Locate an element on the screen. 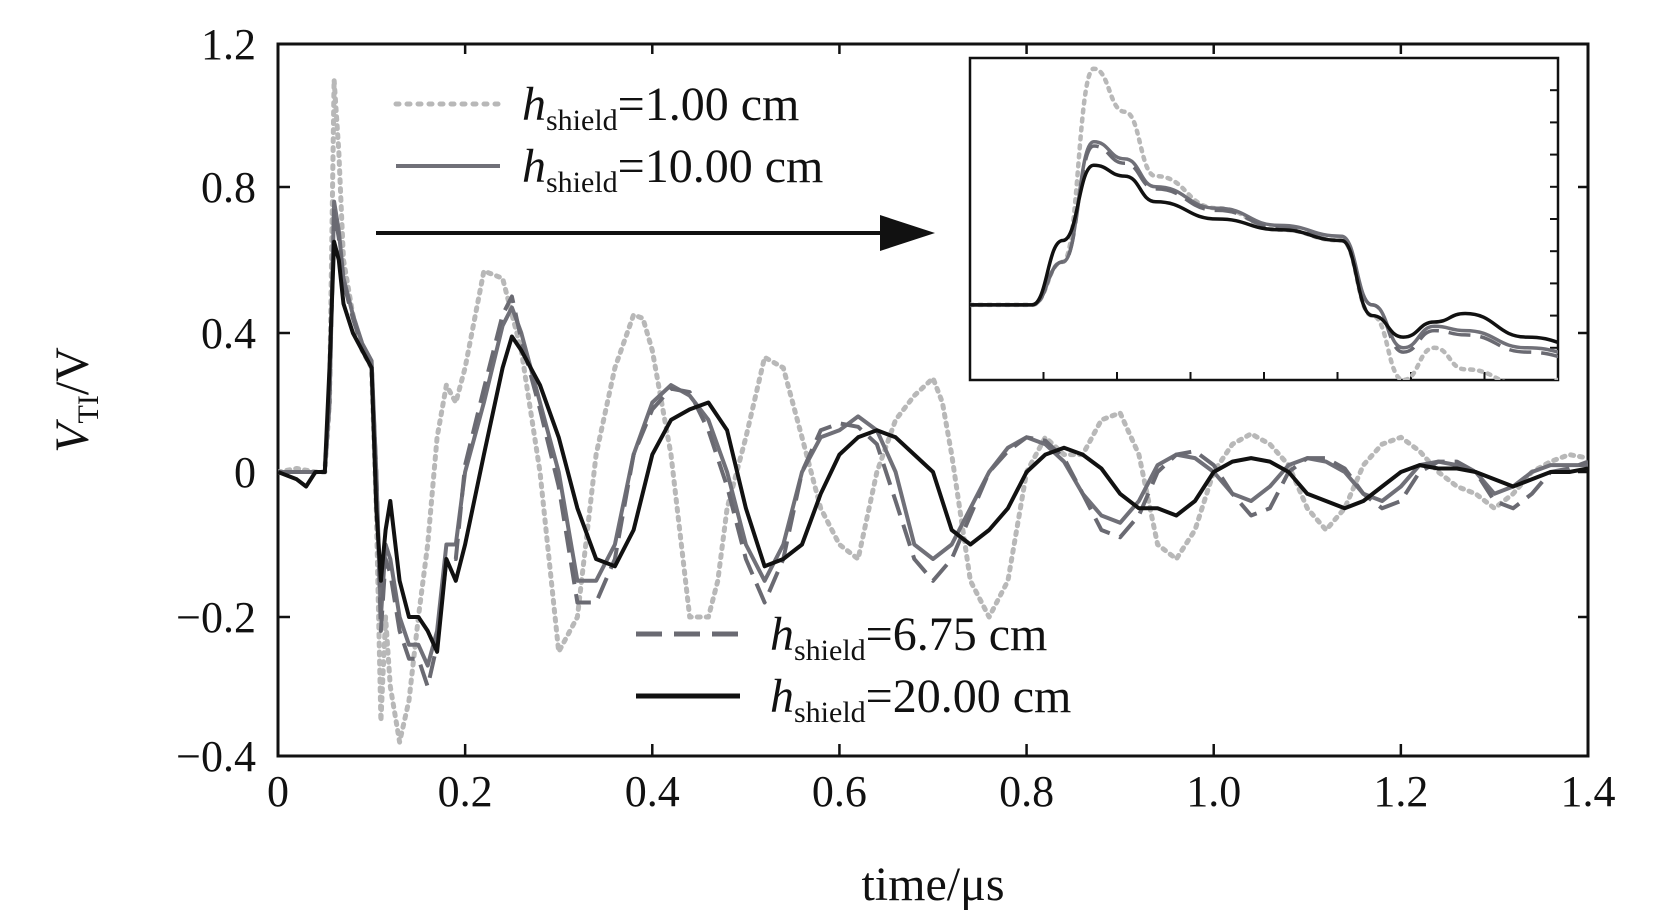 This screenshot has width=1654, height=921. legend-top: hshield=1.00 cm hshield=10.00 cm is located at coordinates (608, 138).